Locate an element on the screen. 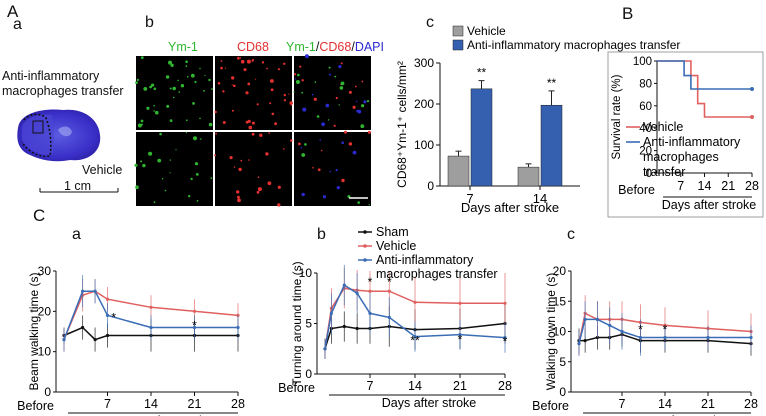  x-tick-label: Before is located at coordinates (296, 388).